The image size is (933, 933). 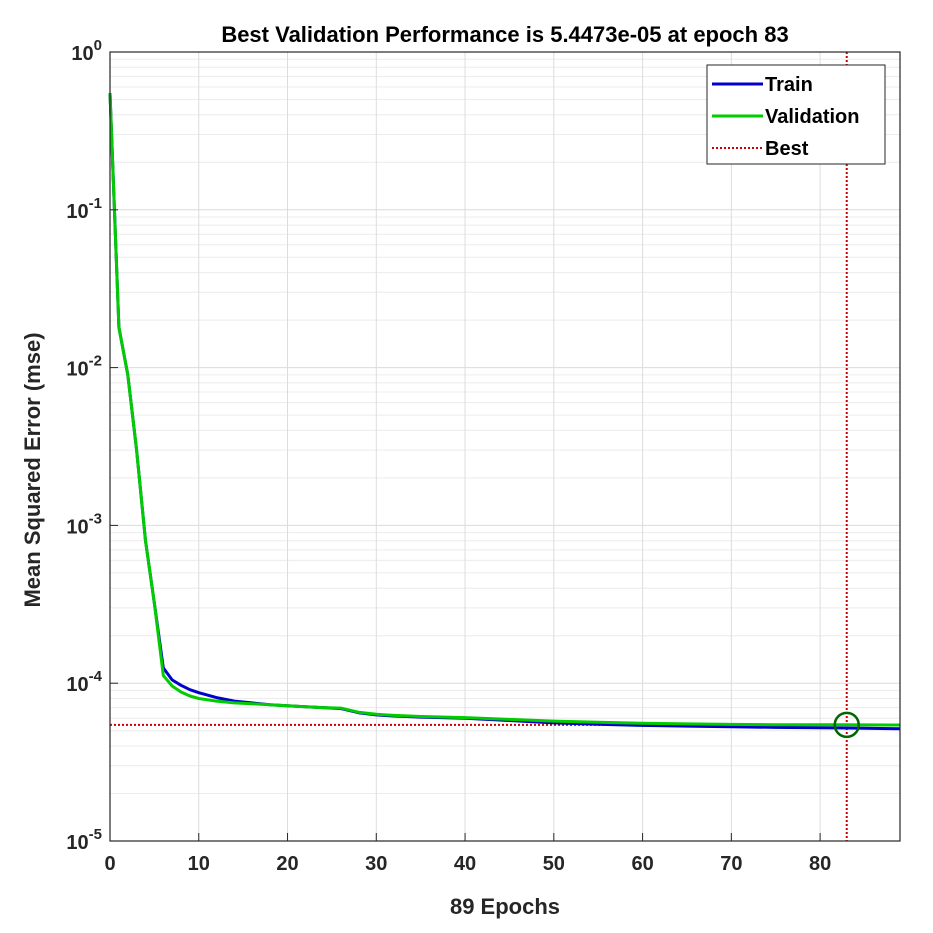 I want to click on x-tick-label: 70, so click(x=731, y=864).